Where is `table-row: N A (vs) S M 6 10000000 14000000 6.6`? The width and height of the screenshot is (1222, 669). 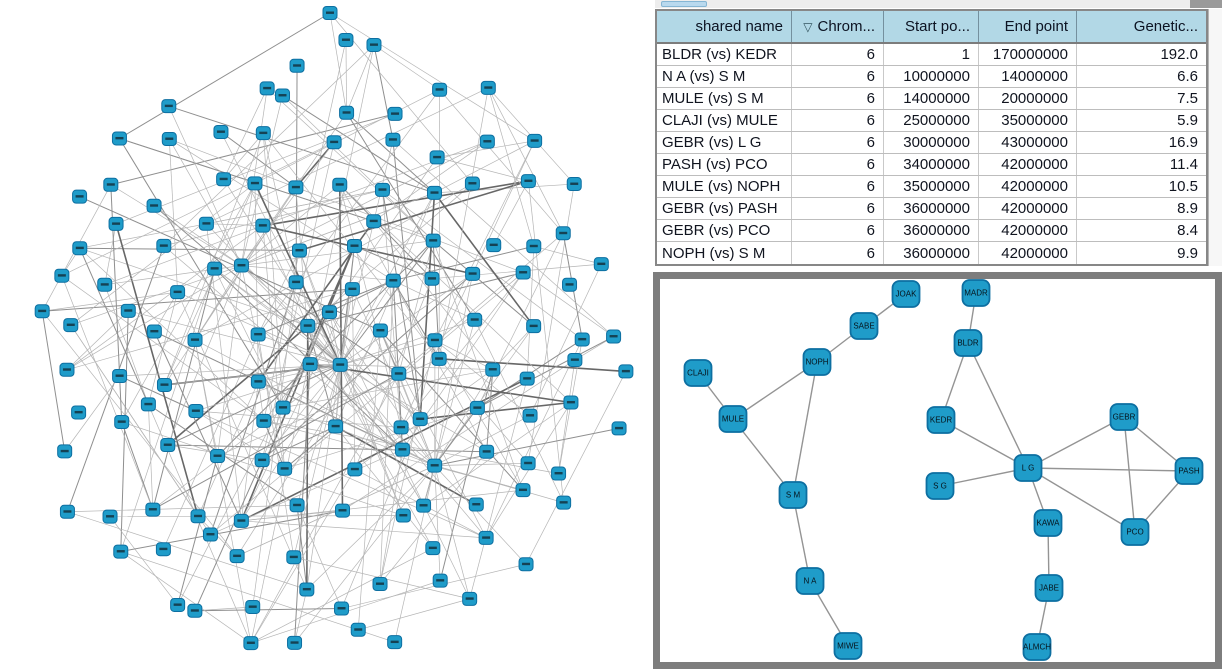
table-row: N A (vs) S M 6 10000000 14000000 6.6 is located at coordinates (931, 77).